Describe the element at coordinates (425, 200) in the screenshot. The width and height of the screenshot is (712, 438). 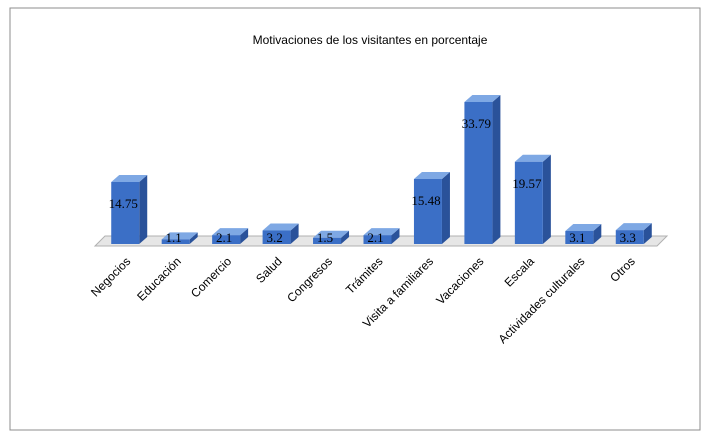
I see `value-label: 15.48` at that location.